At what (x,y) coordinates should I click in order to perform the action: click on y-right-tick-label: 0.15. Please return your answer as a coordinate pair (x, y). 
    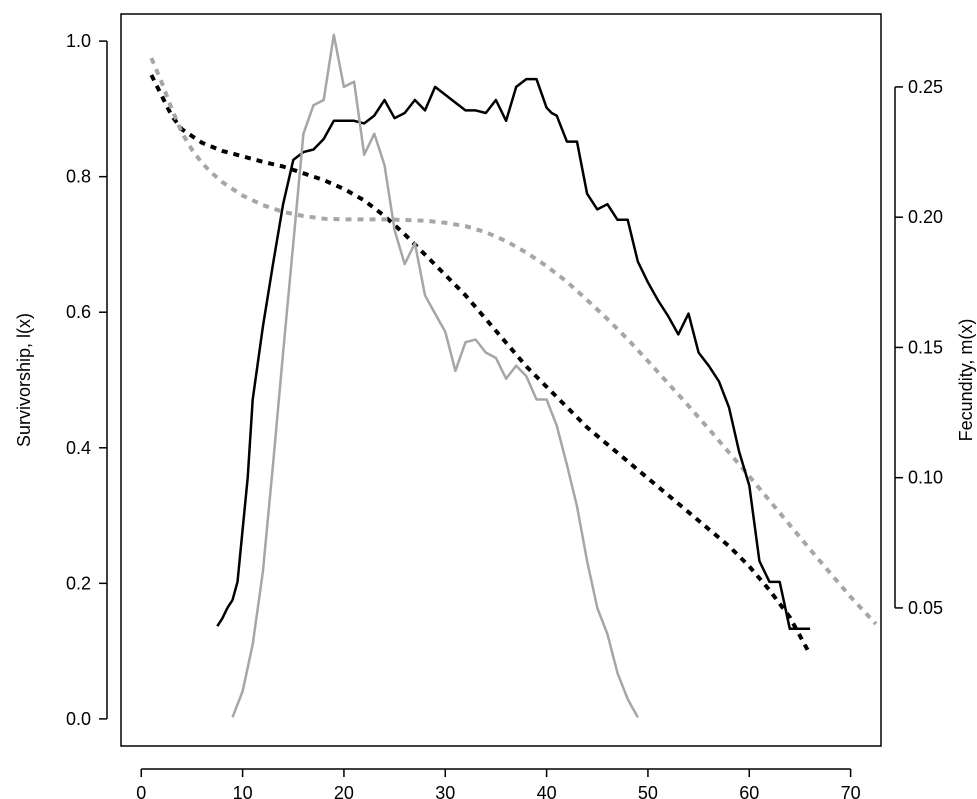
    Looking at the image, I should click on (925, 347).